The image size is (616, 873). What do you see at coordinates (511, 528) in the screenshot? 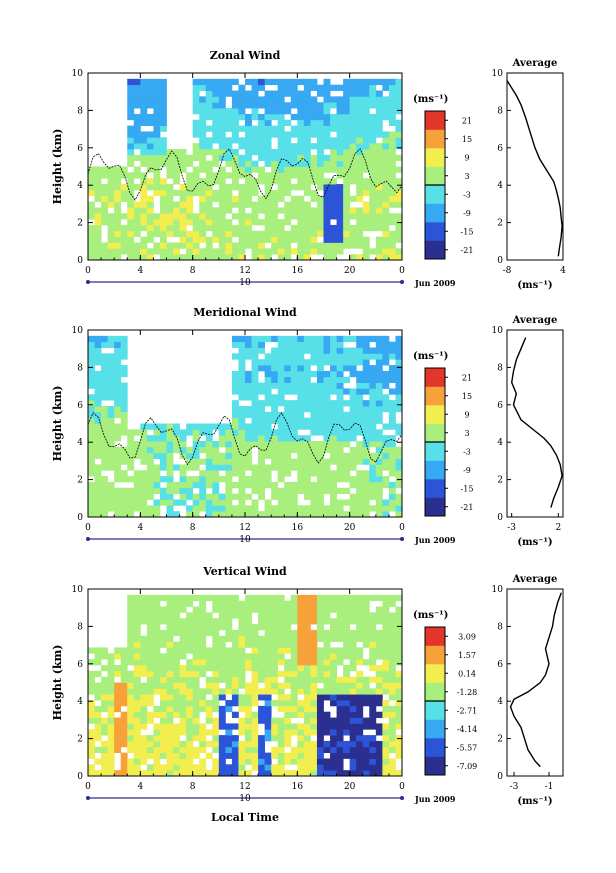
I see `profile-x-tick-label: -3` at bounding box center [511, 528].